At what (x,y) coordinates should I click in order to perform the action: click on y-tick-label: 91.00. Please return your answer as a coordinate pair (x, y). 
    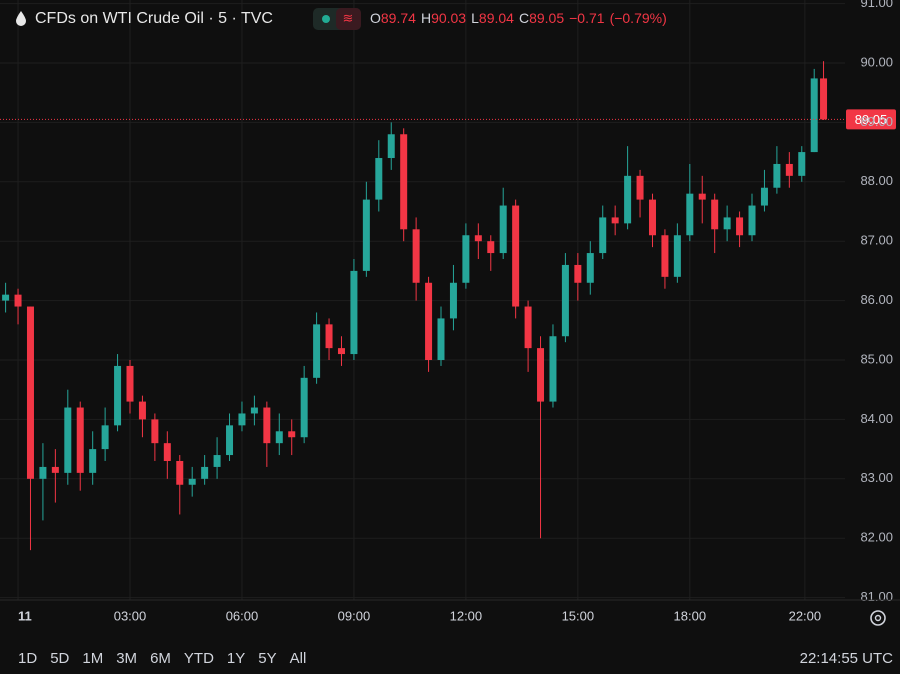
    Looking at the image, I should click on (876, 5).